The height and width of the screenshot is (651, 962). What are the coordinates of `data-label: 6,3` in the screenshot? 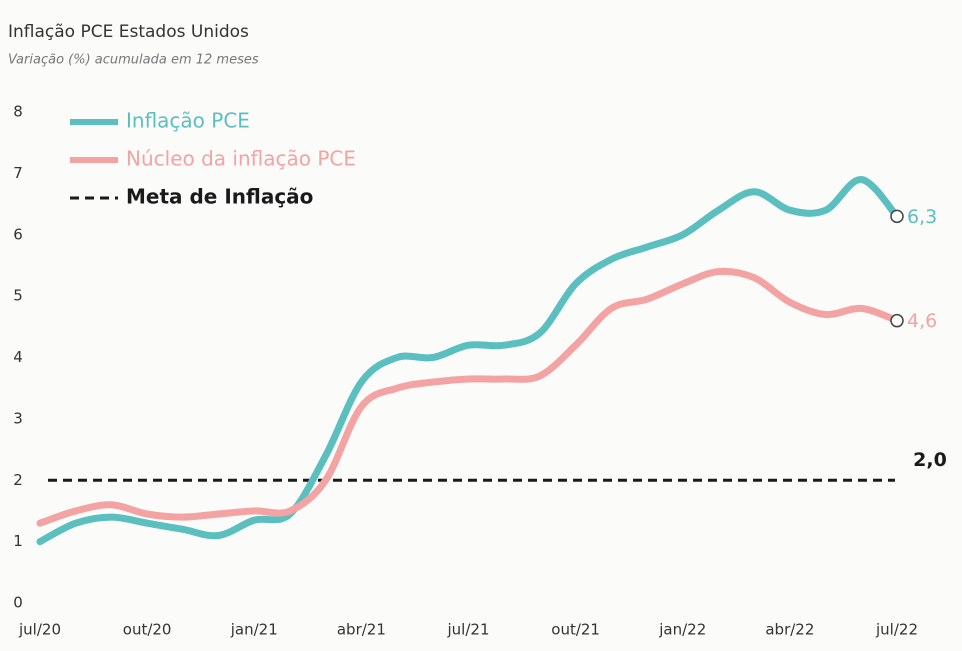 It's located at (922, 217).